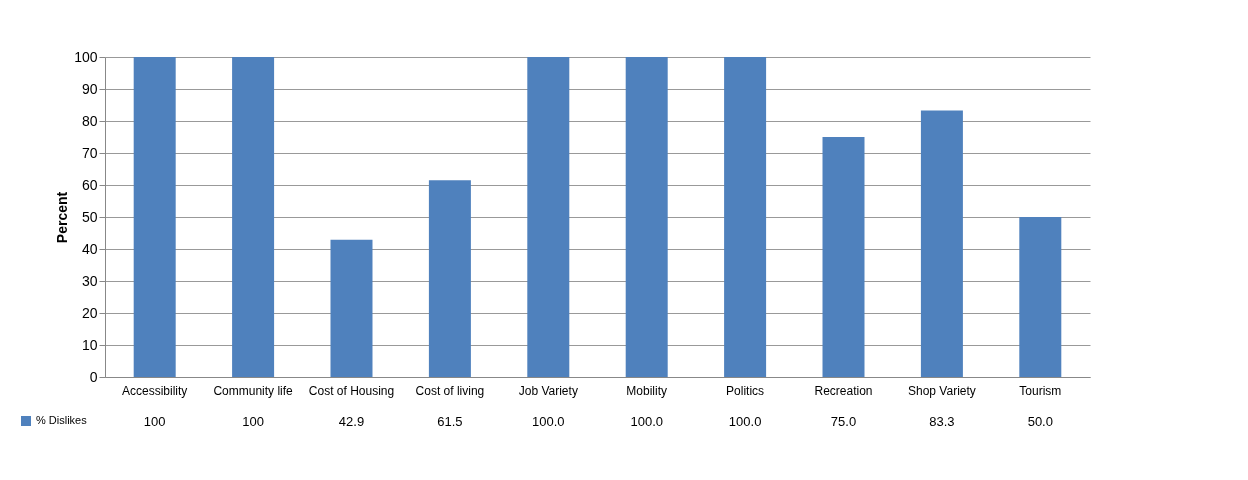  What do you see at coordinates (745, 390) in the screenshot?
I see `x-tick-label: Politics` at bounding box center [745, 390].